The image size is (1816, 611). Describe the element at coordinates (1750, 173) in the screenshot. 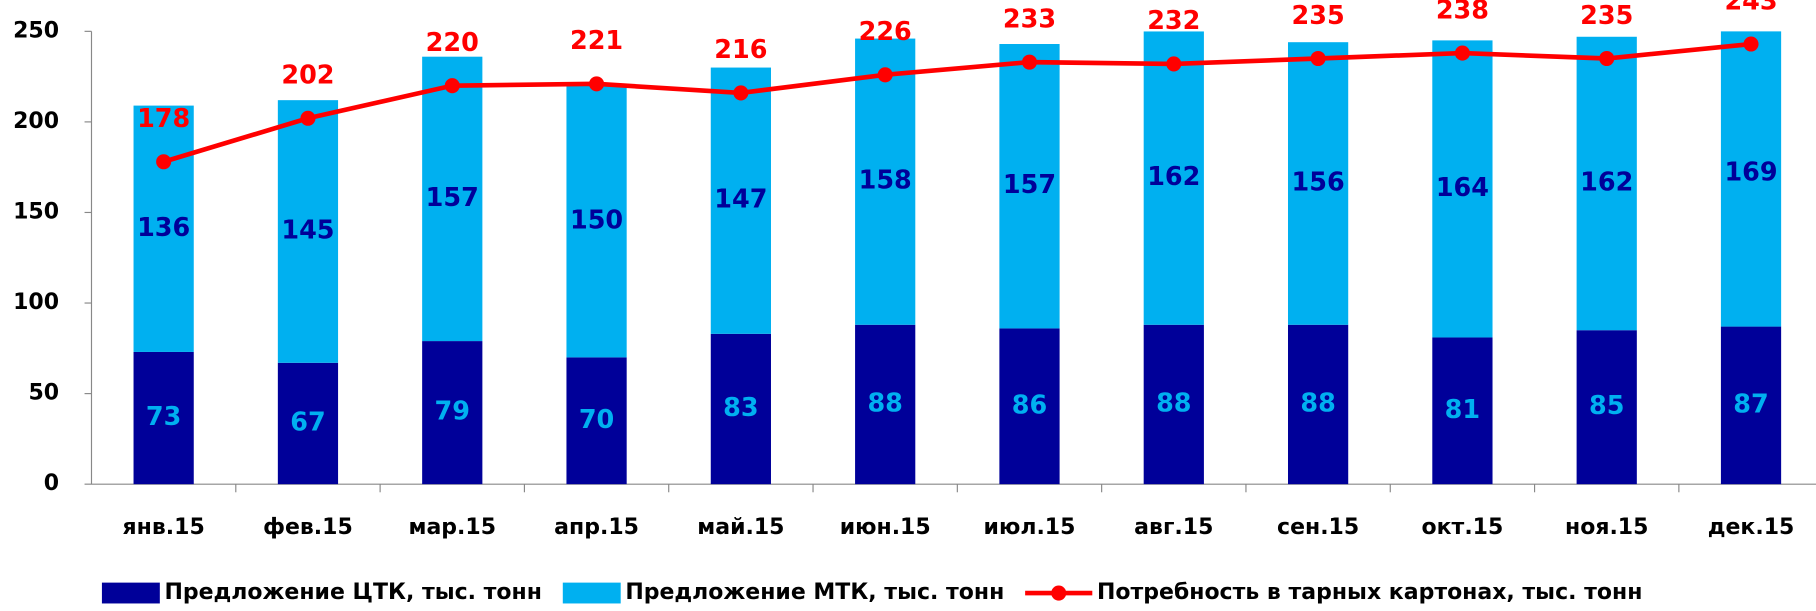

I see `bar-label: 169` at that location.